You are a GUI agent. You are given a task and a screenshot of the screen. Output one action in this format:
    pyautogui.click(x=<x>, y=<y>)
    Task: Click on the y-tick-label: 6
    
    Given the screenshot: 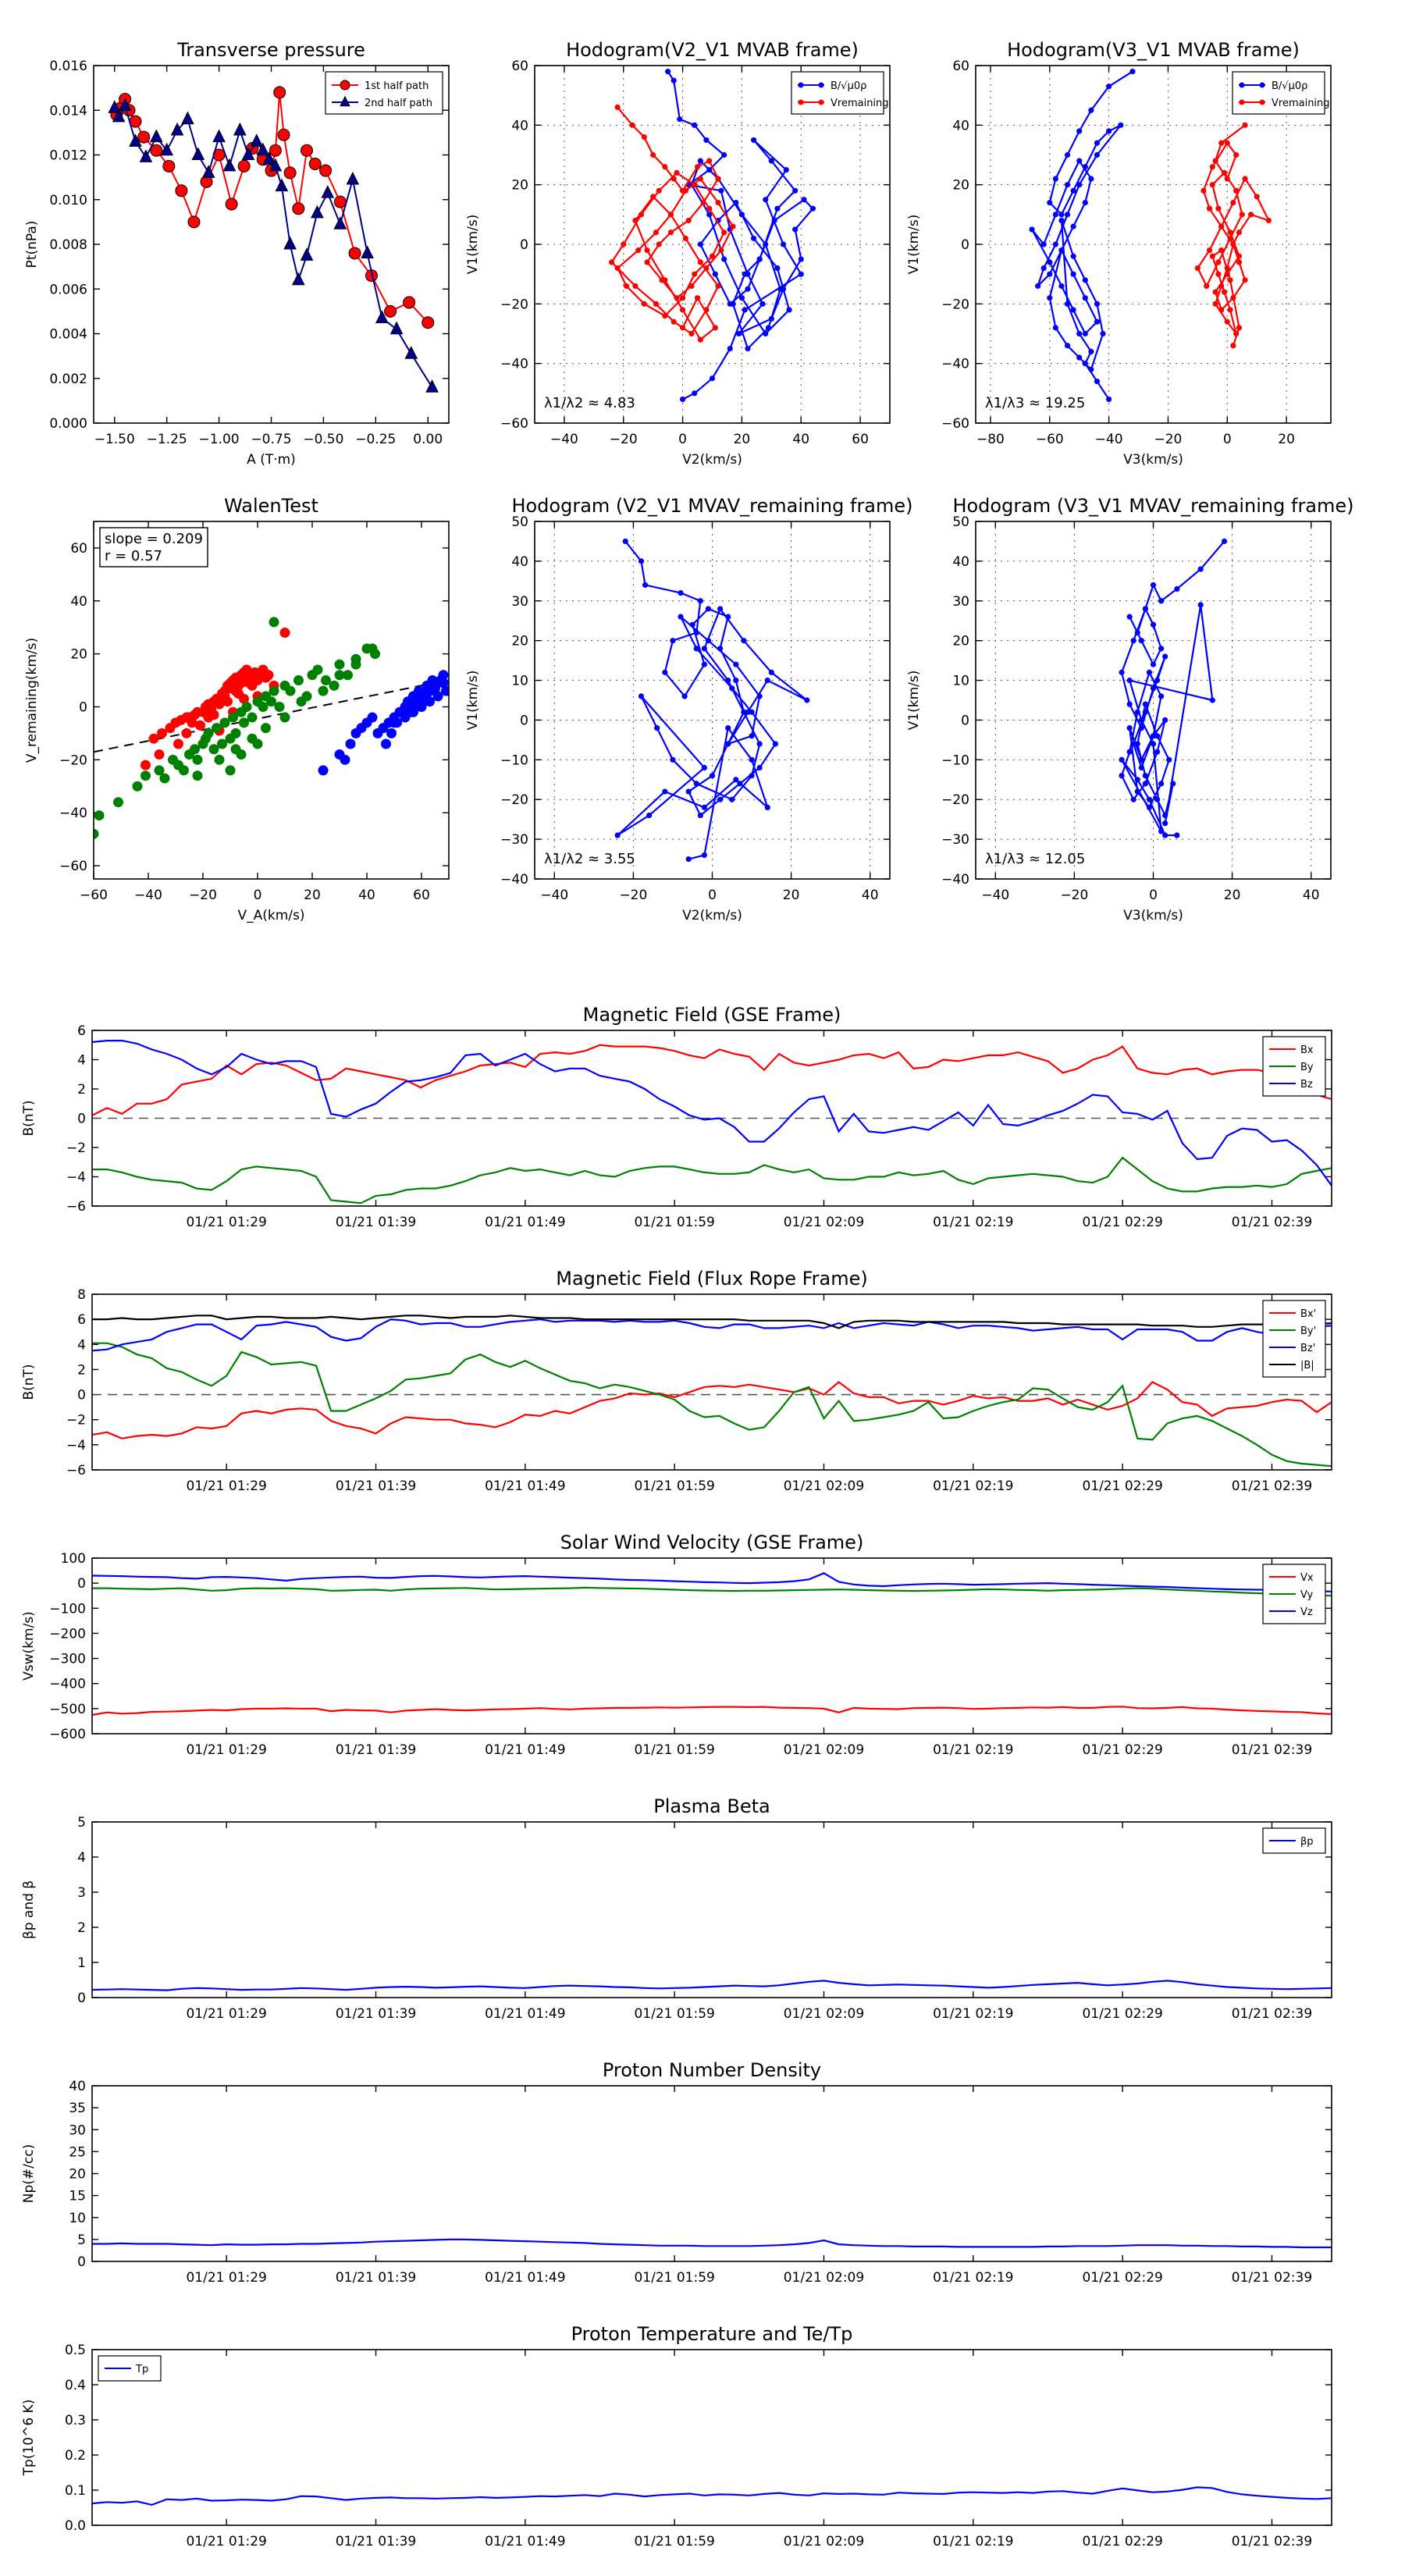 What is the action you would take?
    pyautogui.click(x=81, y=1320)
    